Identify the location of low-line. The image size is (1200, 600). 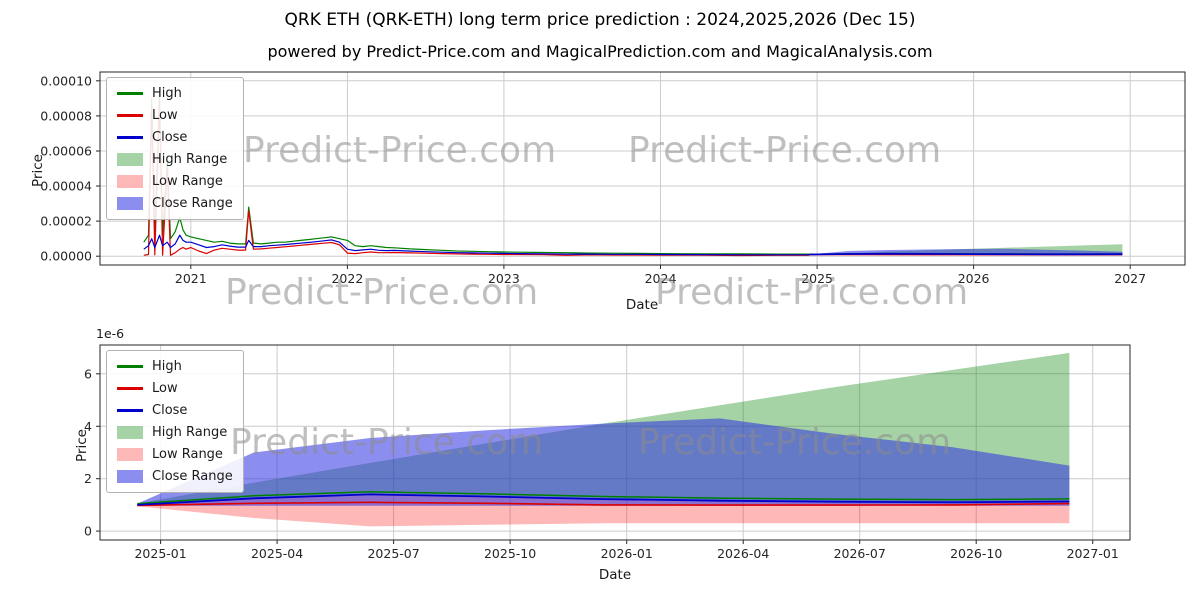
(476, 179).